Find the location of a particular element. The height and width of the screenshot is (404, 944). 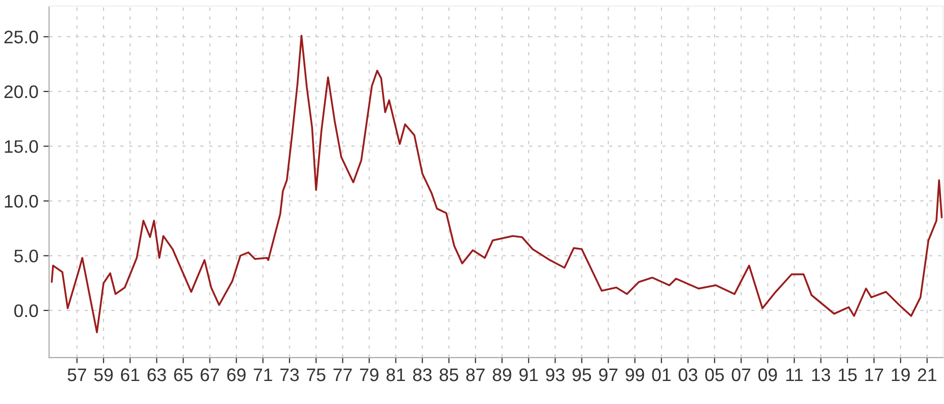

x-tick-label: 65 is located at coordinates (183, 375).